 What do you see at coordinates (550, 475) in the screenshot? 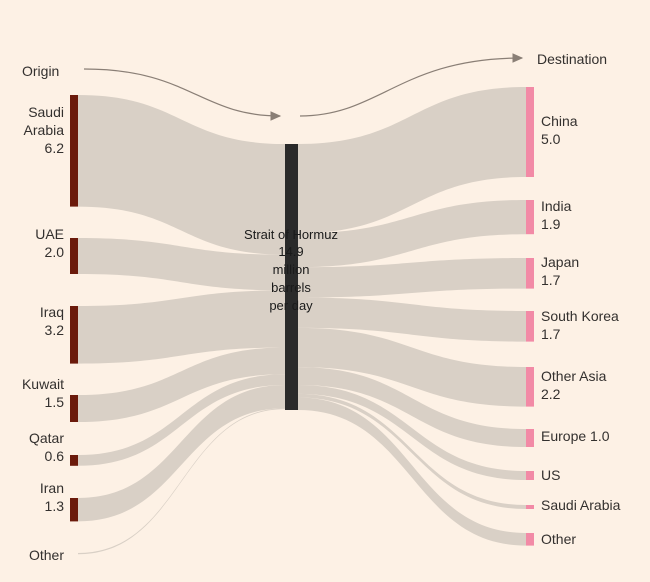
I see `destination-label: US` at bounding box center [550, 475].